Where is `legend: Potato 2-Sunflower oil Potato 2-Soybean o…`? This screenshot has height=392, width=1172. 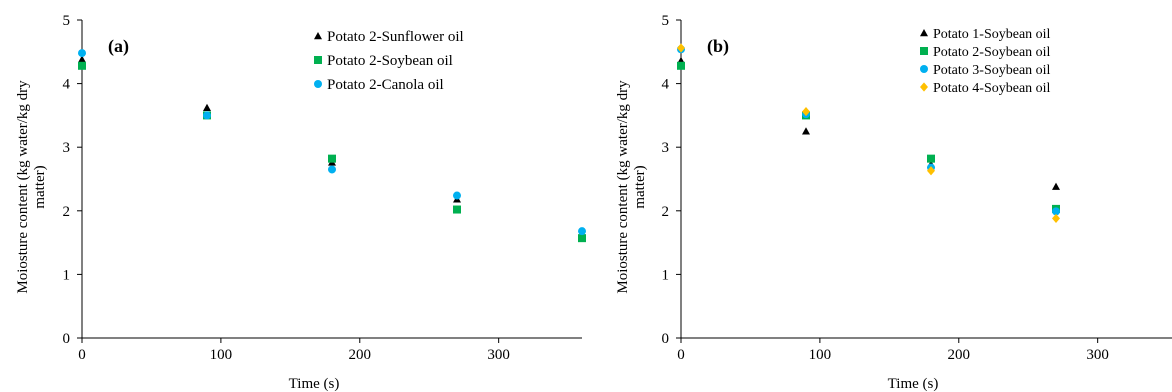
legend: Potato 2-Sunflower oil Potato 2-Soybean o… is located at coordinates (389, 61).